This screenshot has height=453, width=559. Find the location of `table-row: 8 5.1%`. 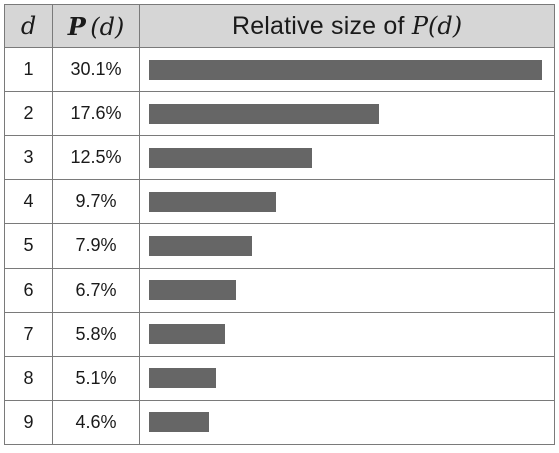

table-row: 8 5.1% is located at coordinates (279, 378).